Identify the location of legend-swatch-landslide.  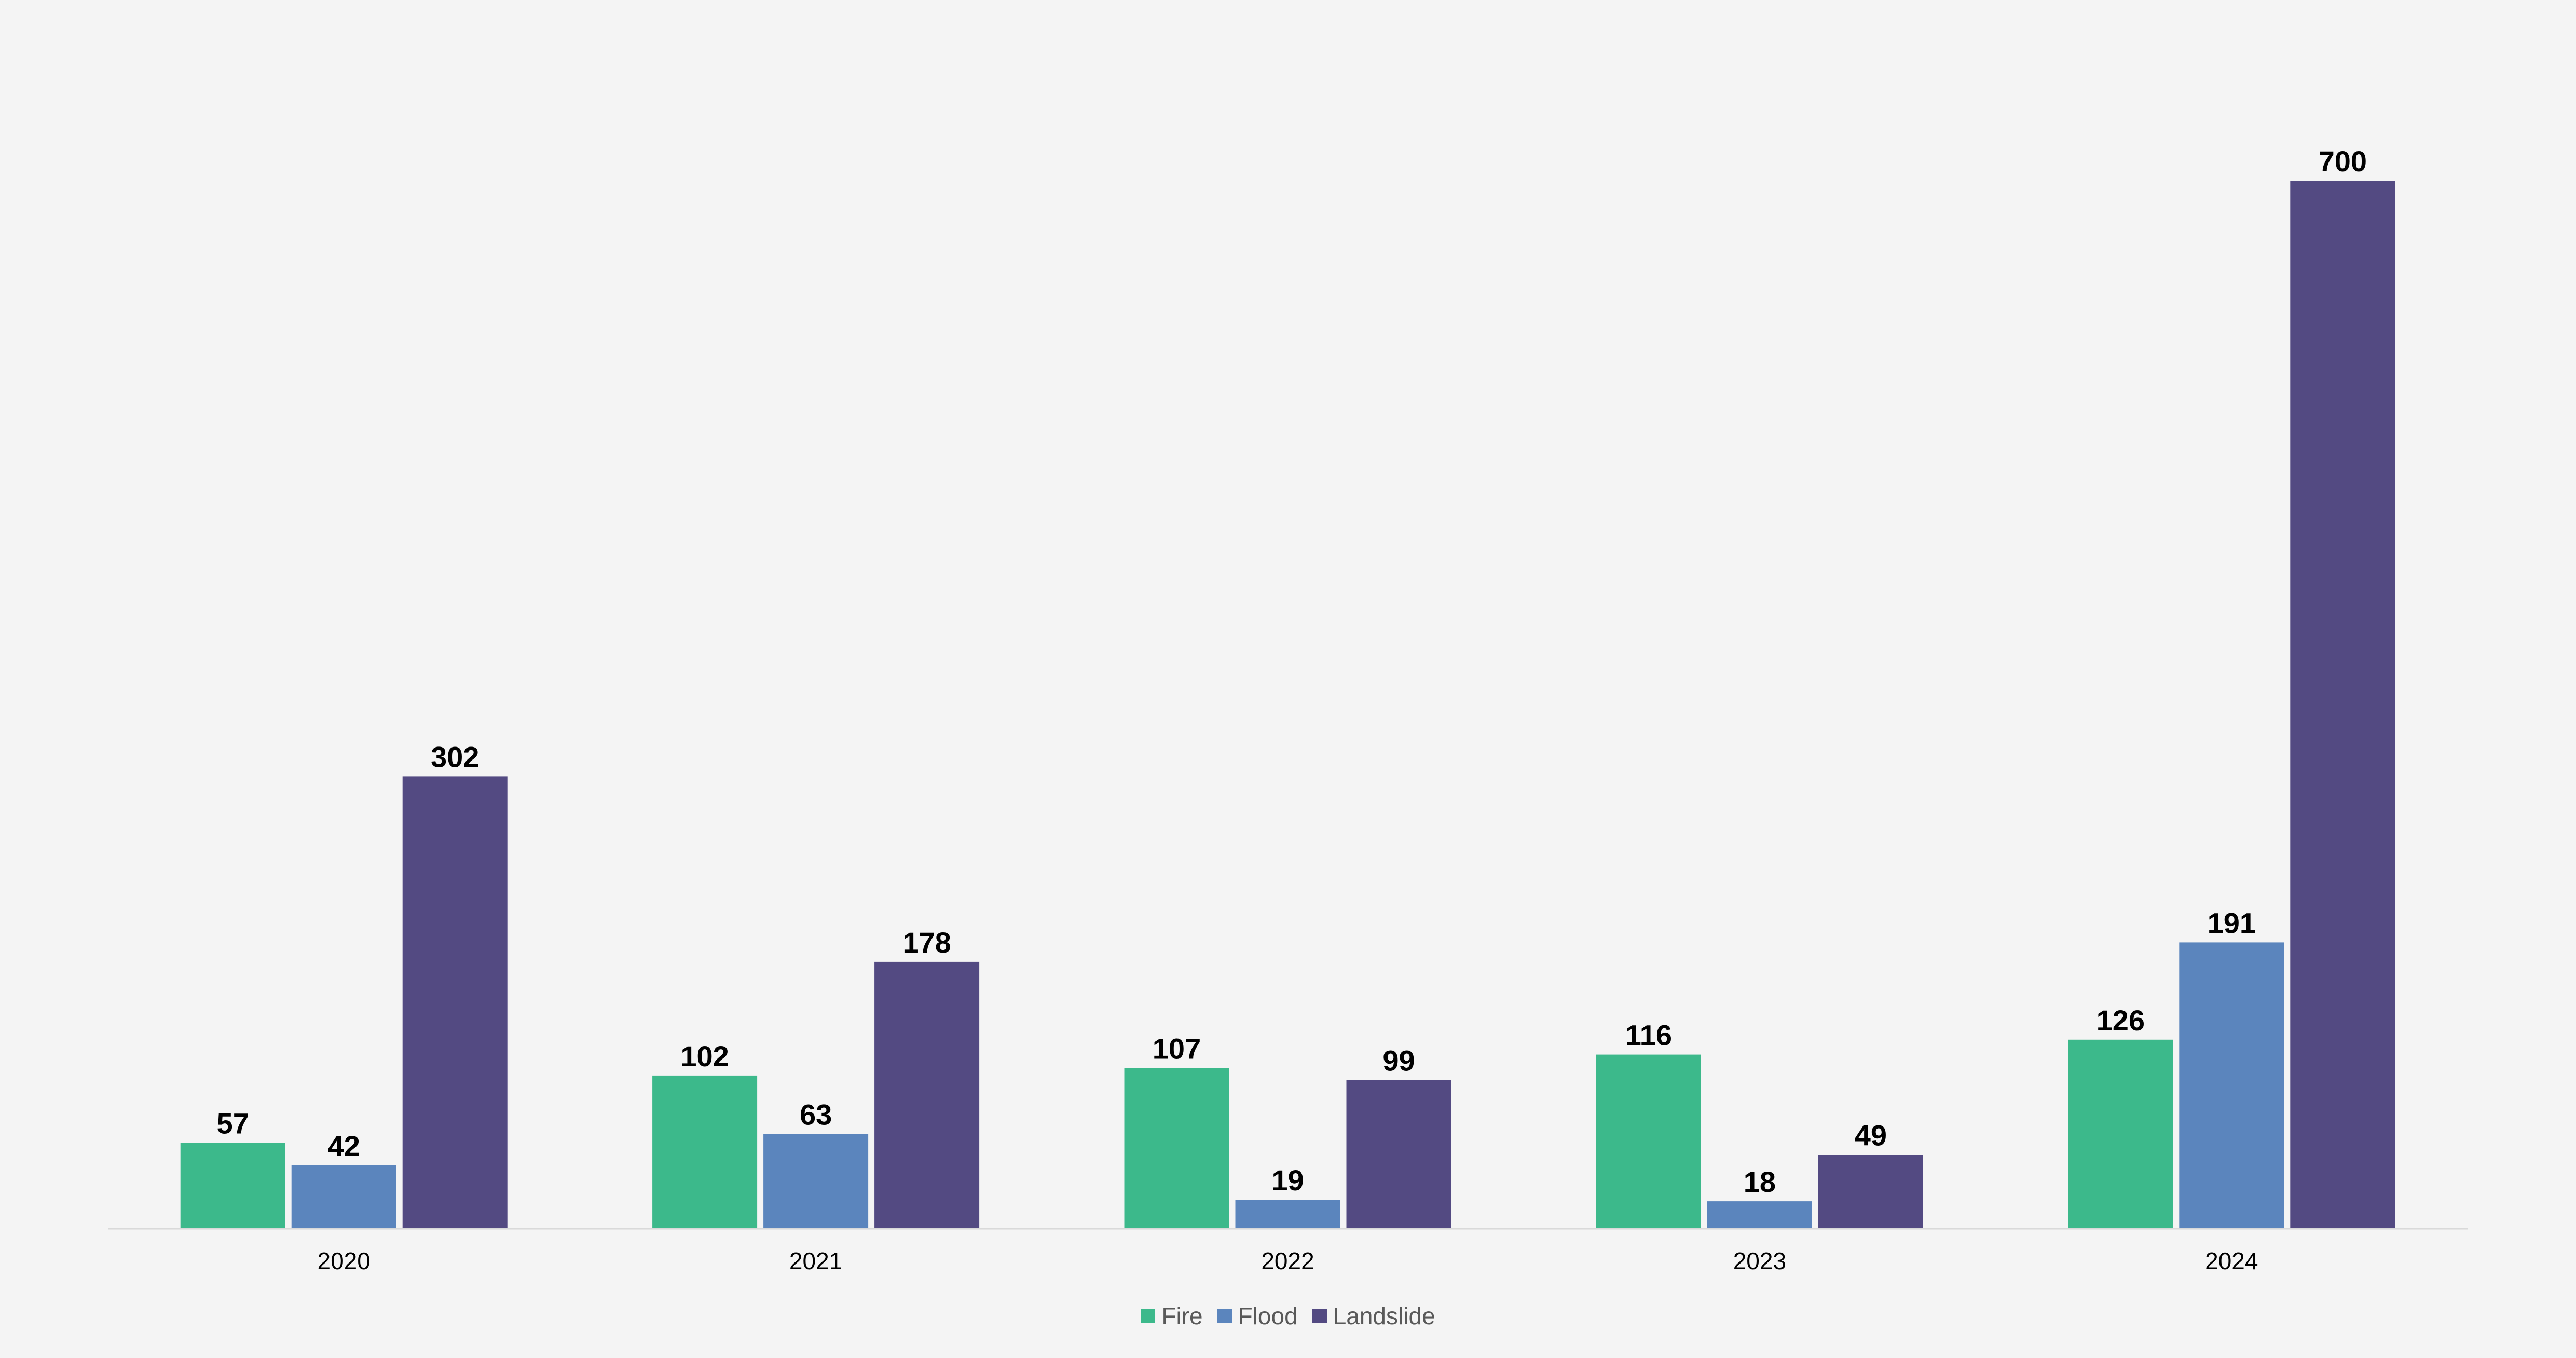
(1319, 1316).